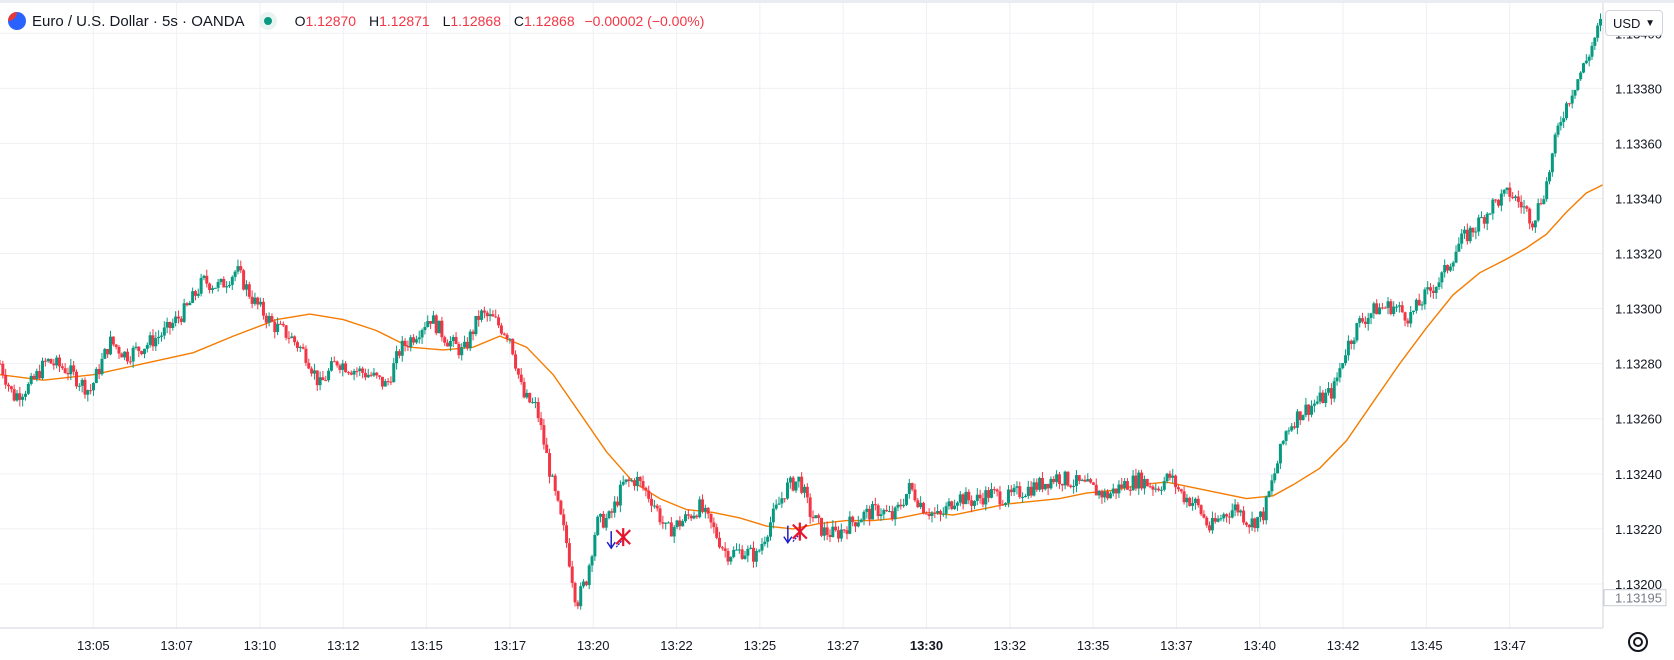  I want to click on currency-select: USD ▼, so click(1634, 23).